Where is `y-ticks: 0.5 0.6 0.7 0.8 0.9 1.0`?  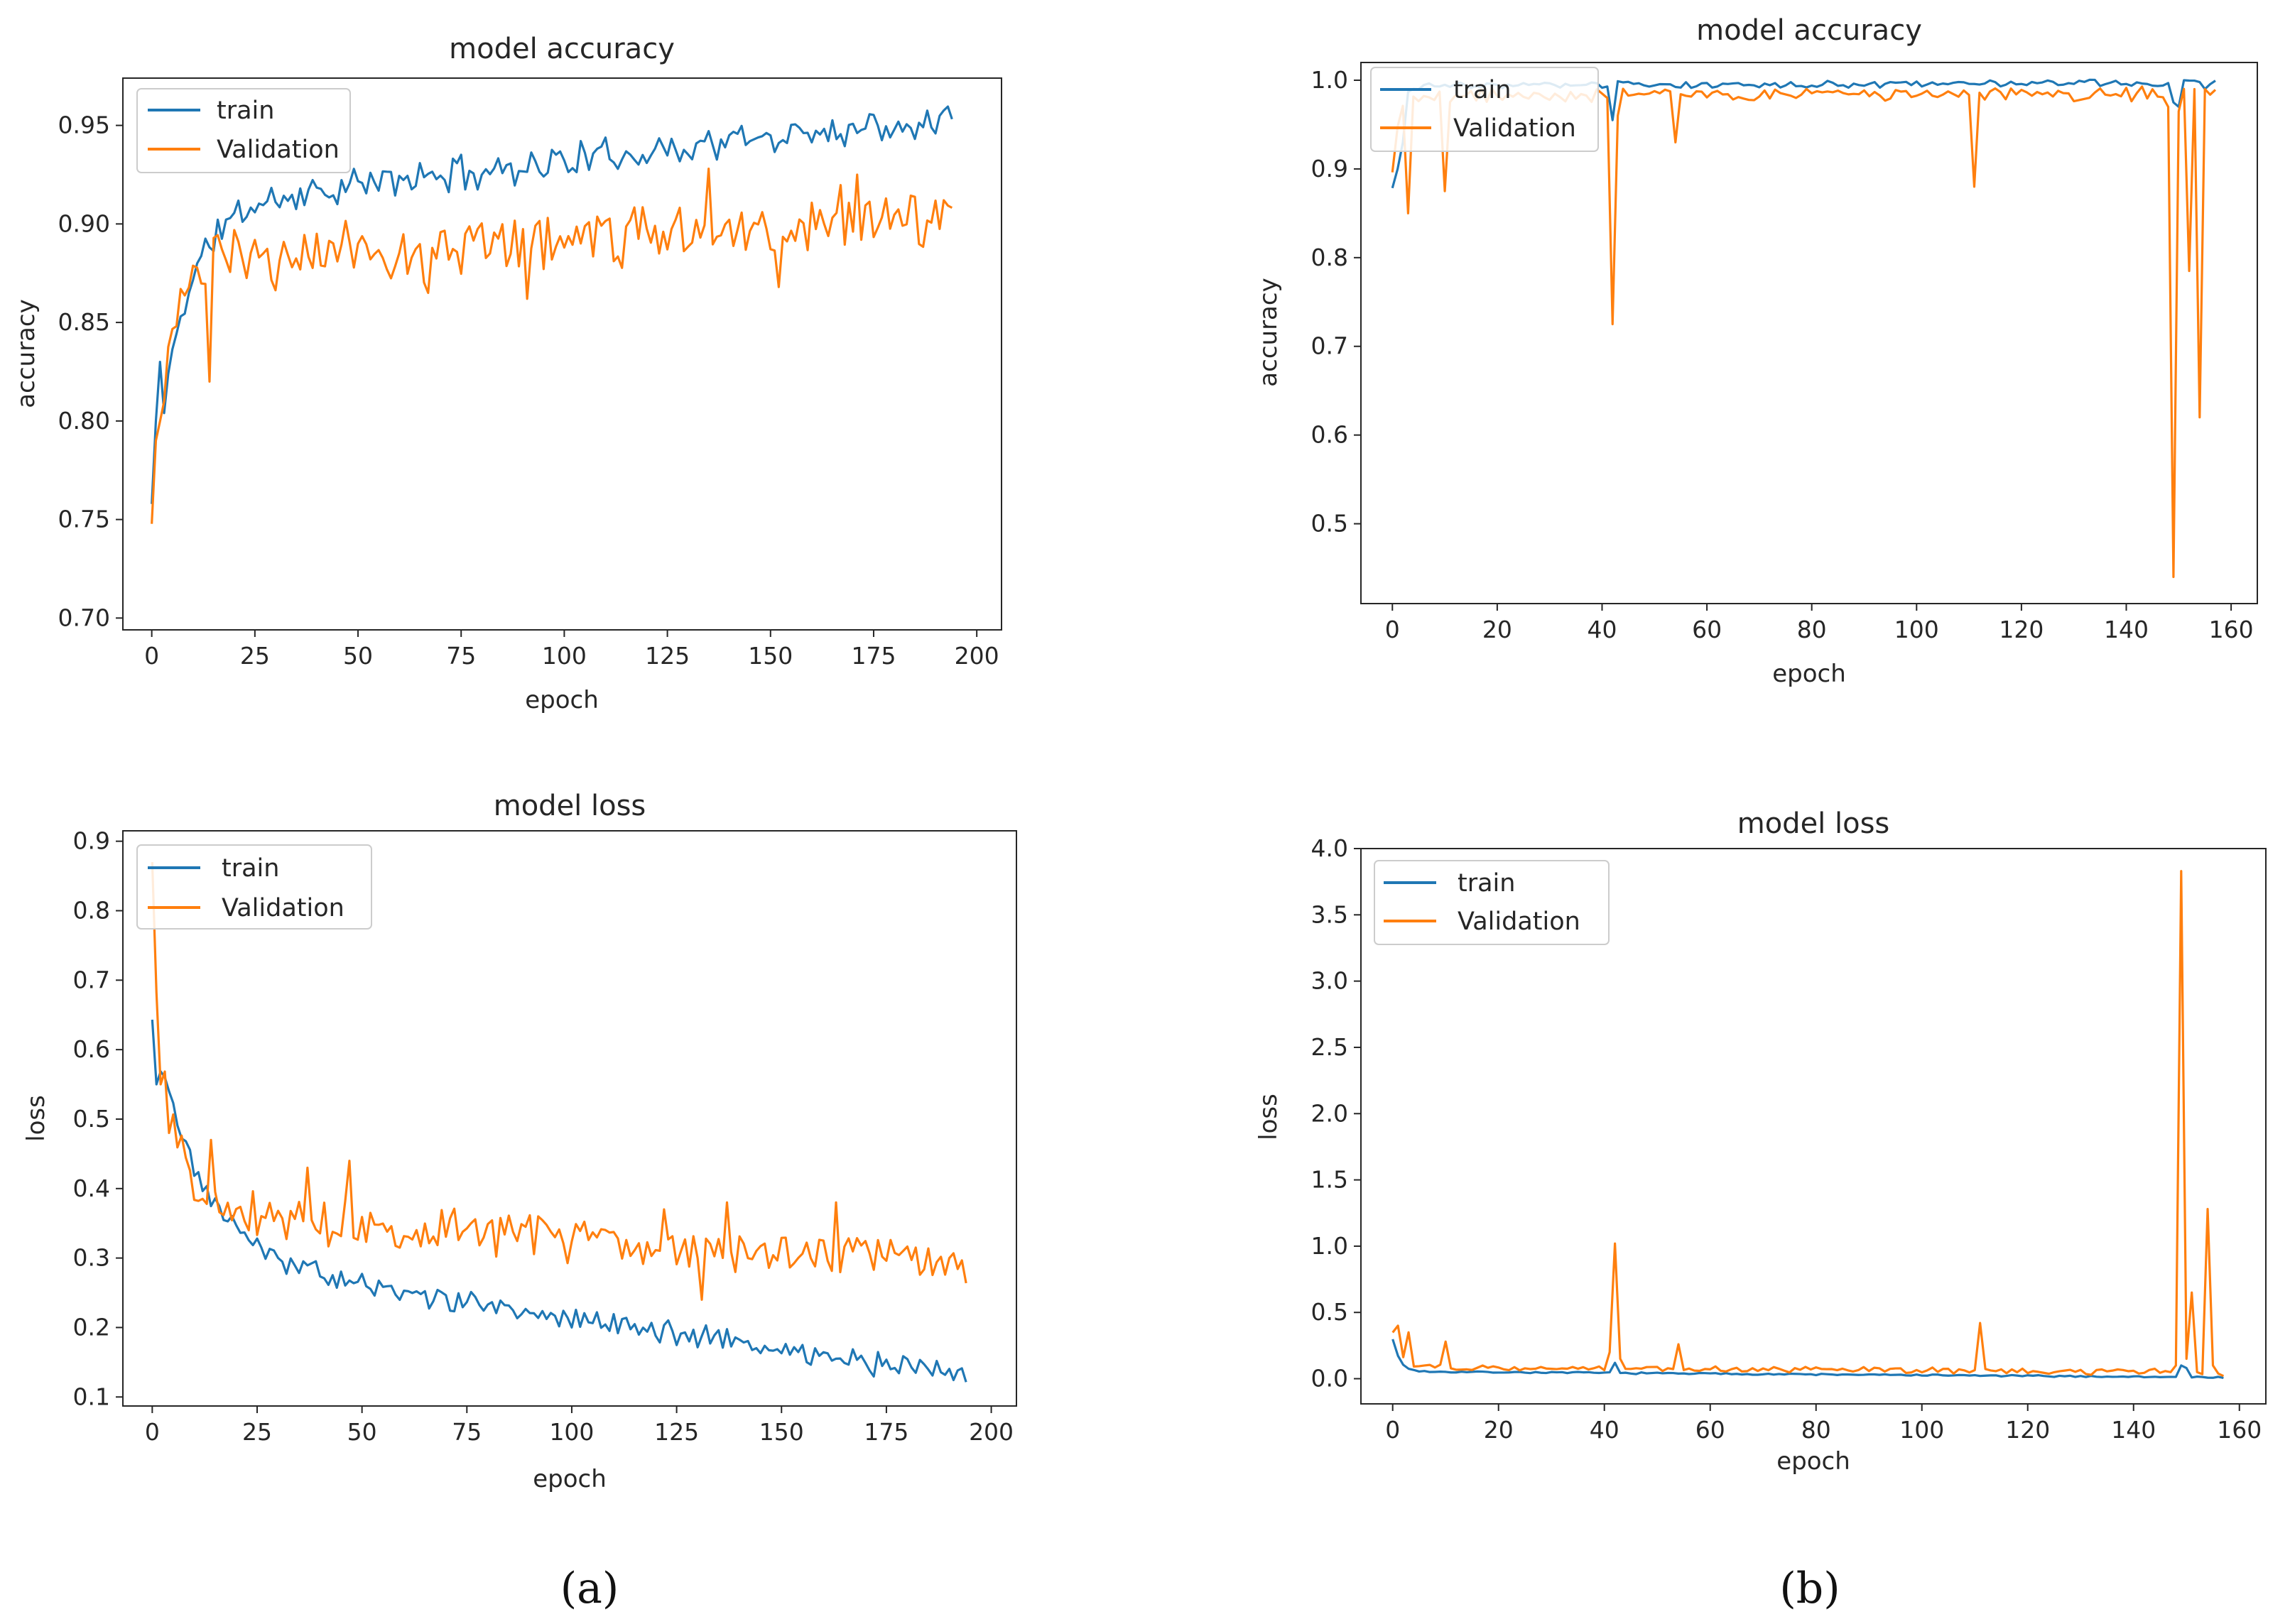 y-ticks: 0.5 0.6 0.7 0.8 0.9 1.0 is located at coordinates (1336, 302).